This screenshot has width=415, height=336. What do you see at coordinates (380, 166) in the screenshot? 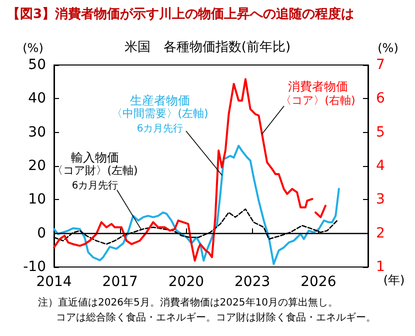
I see `y2-tick-label: 4` at bounding box center [380, 166].